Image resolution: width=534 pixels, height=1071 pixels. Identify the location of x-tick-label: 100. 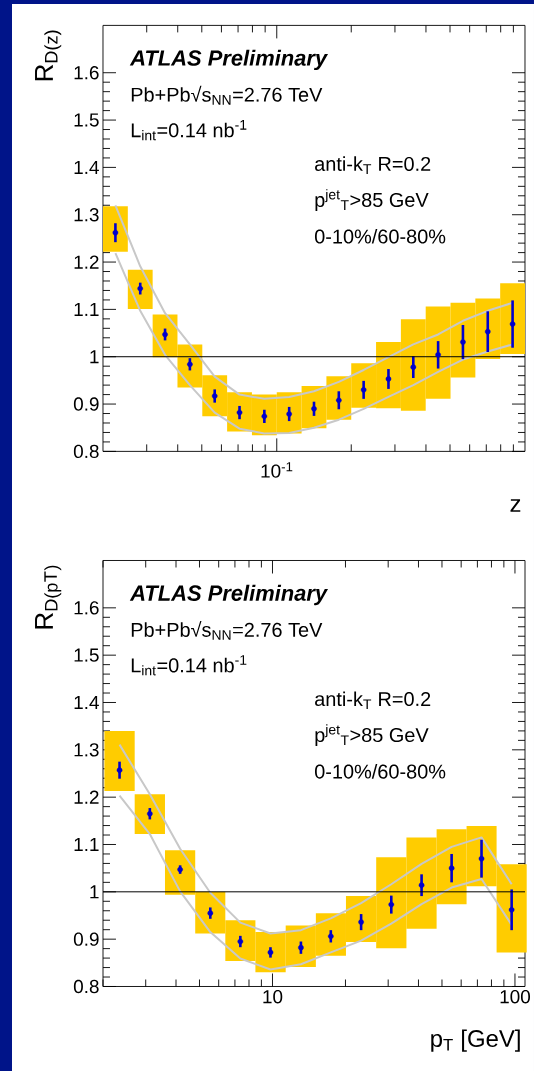
(515, 997).